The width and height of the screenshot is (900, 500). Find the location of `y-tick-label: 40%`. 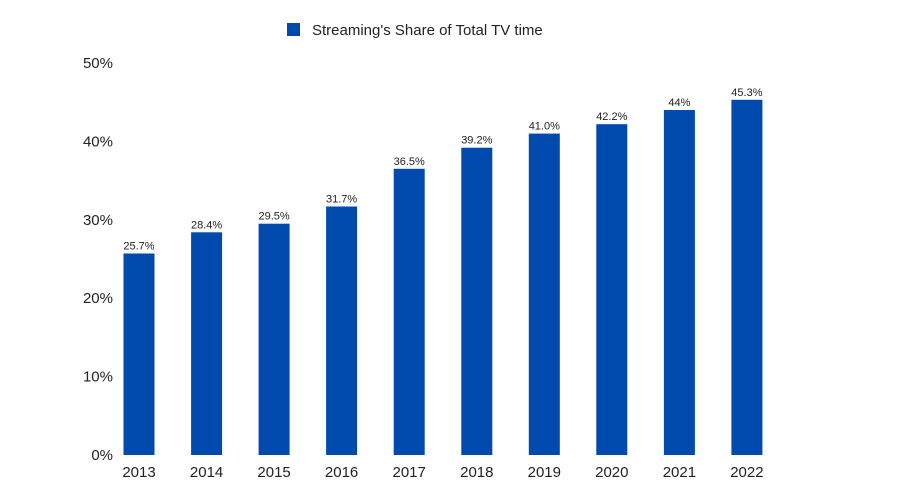

y-tick-label: 40% is located at coordinates (98, 141).